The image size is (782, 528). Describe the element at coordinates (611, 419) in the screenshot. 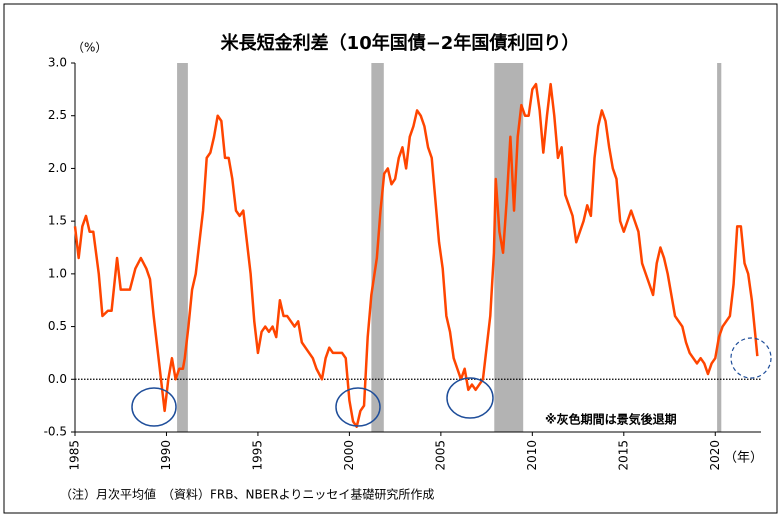

I see `annotation: ※灰色期間は景気後退期` at that location.